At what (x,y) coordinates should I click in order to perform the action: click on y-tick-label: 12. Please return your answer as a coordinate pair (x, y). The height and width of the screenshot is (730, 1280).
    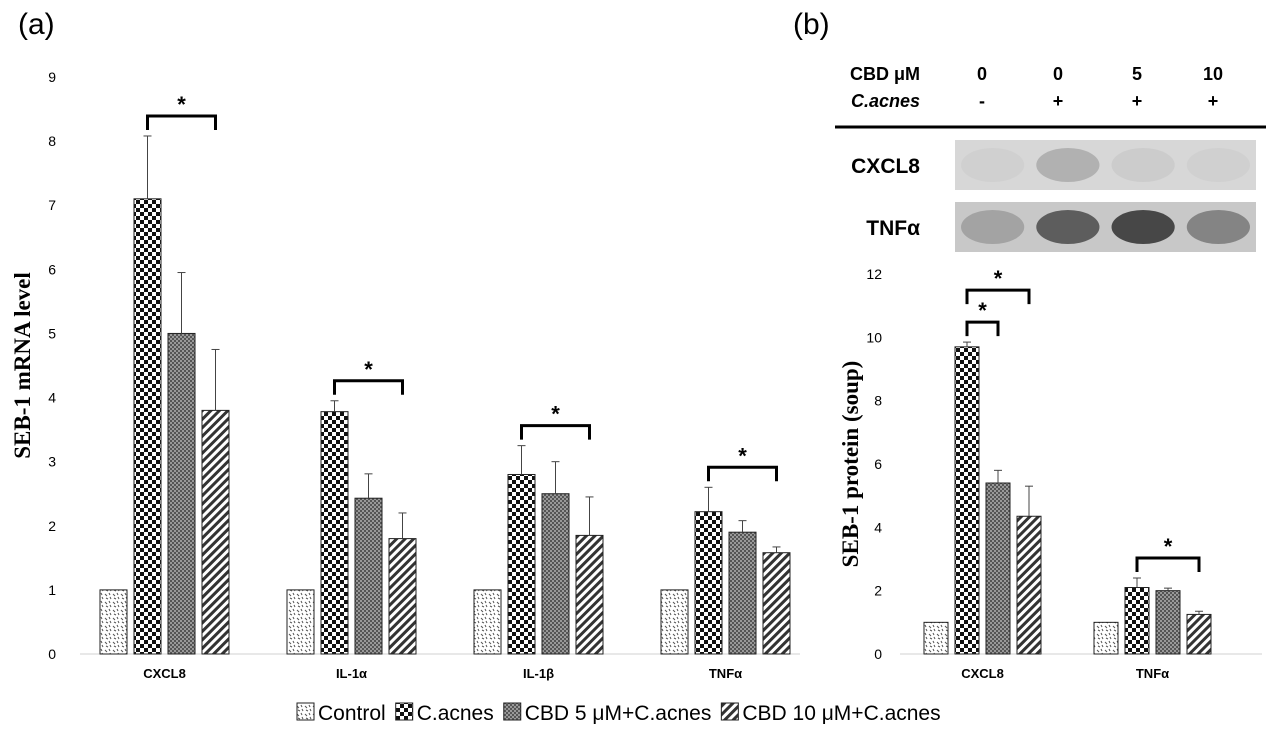
    Looking at the image, I should click on (874, 274).